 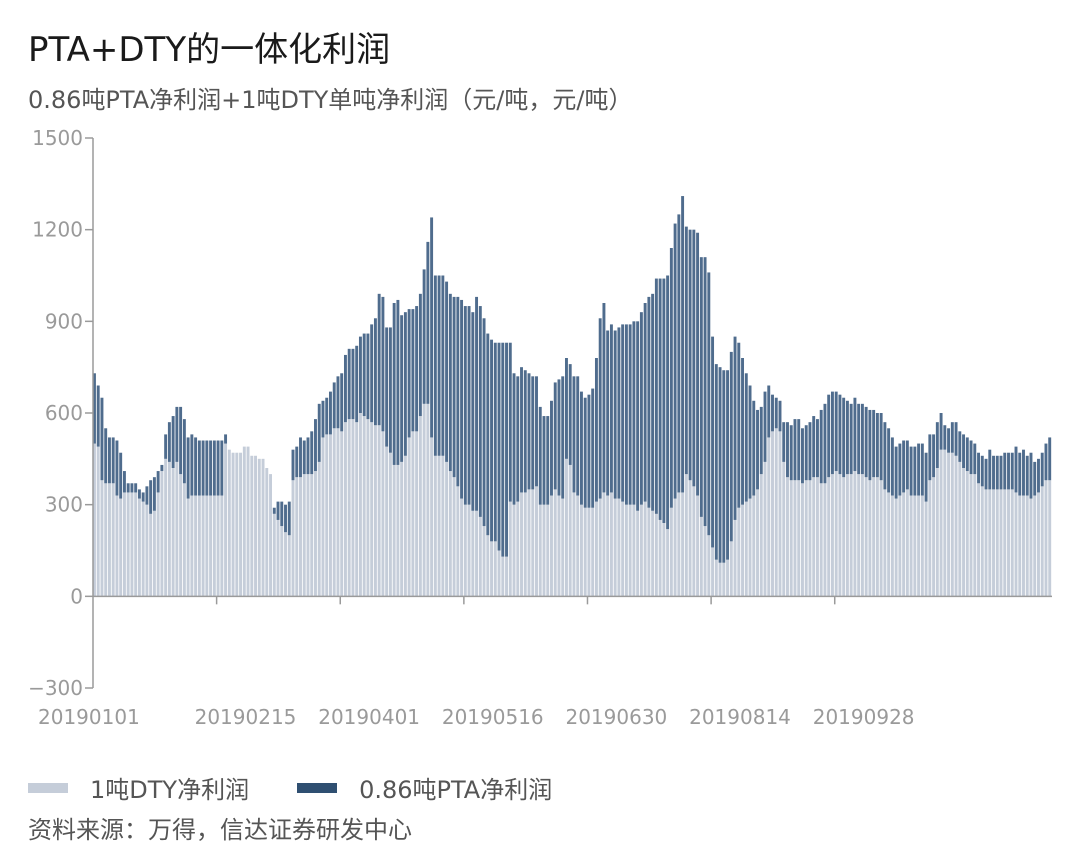 I want to click on y-tick-label: 0, so click(x=76, y=596).